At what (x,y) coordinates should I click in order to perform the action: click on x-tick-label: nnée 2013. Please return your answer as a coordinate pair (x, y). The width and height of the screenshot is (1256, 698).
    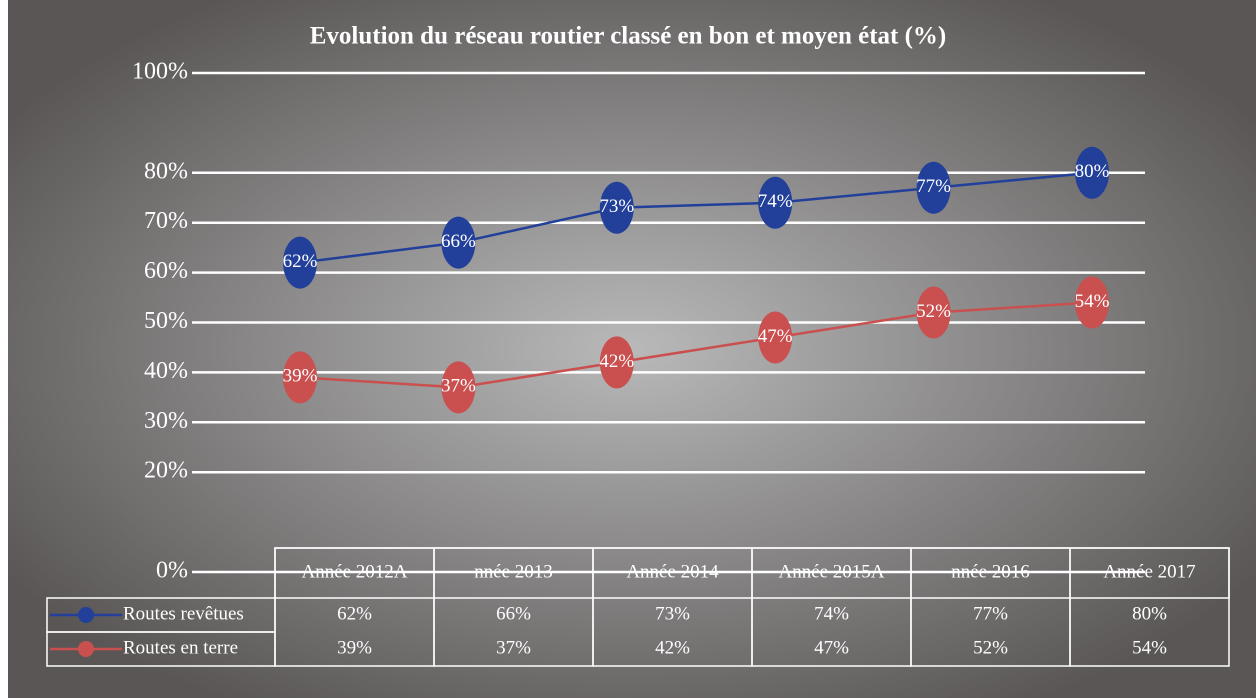
    Looking at the image, I should click on (513, 571).